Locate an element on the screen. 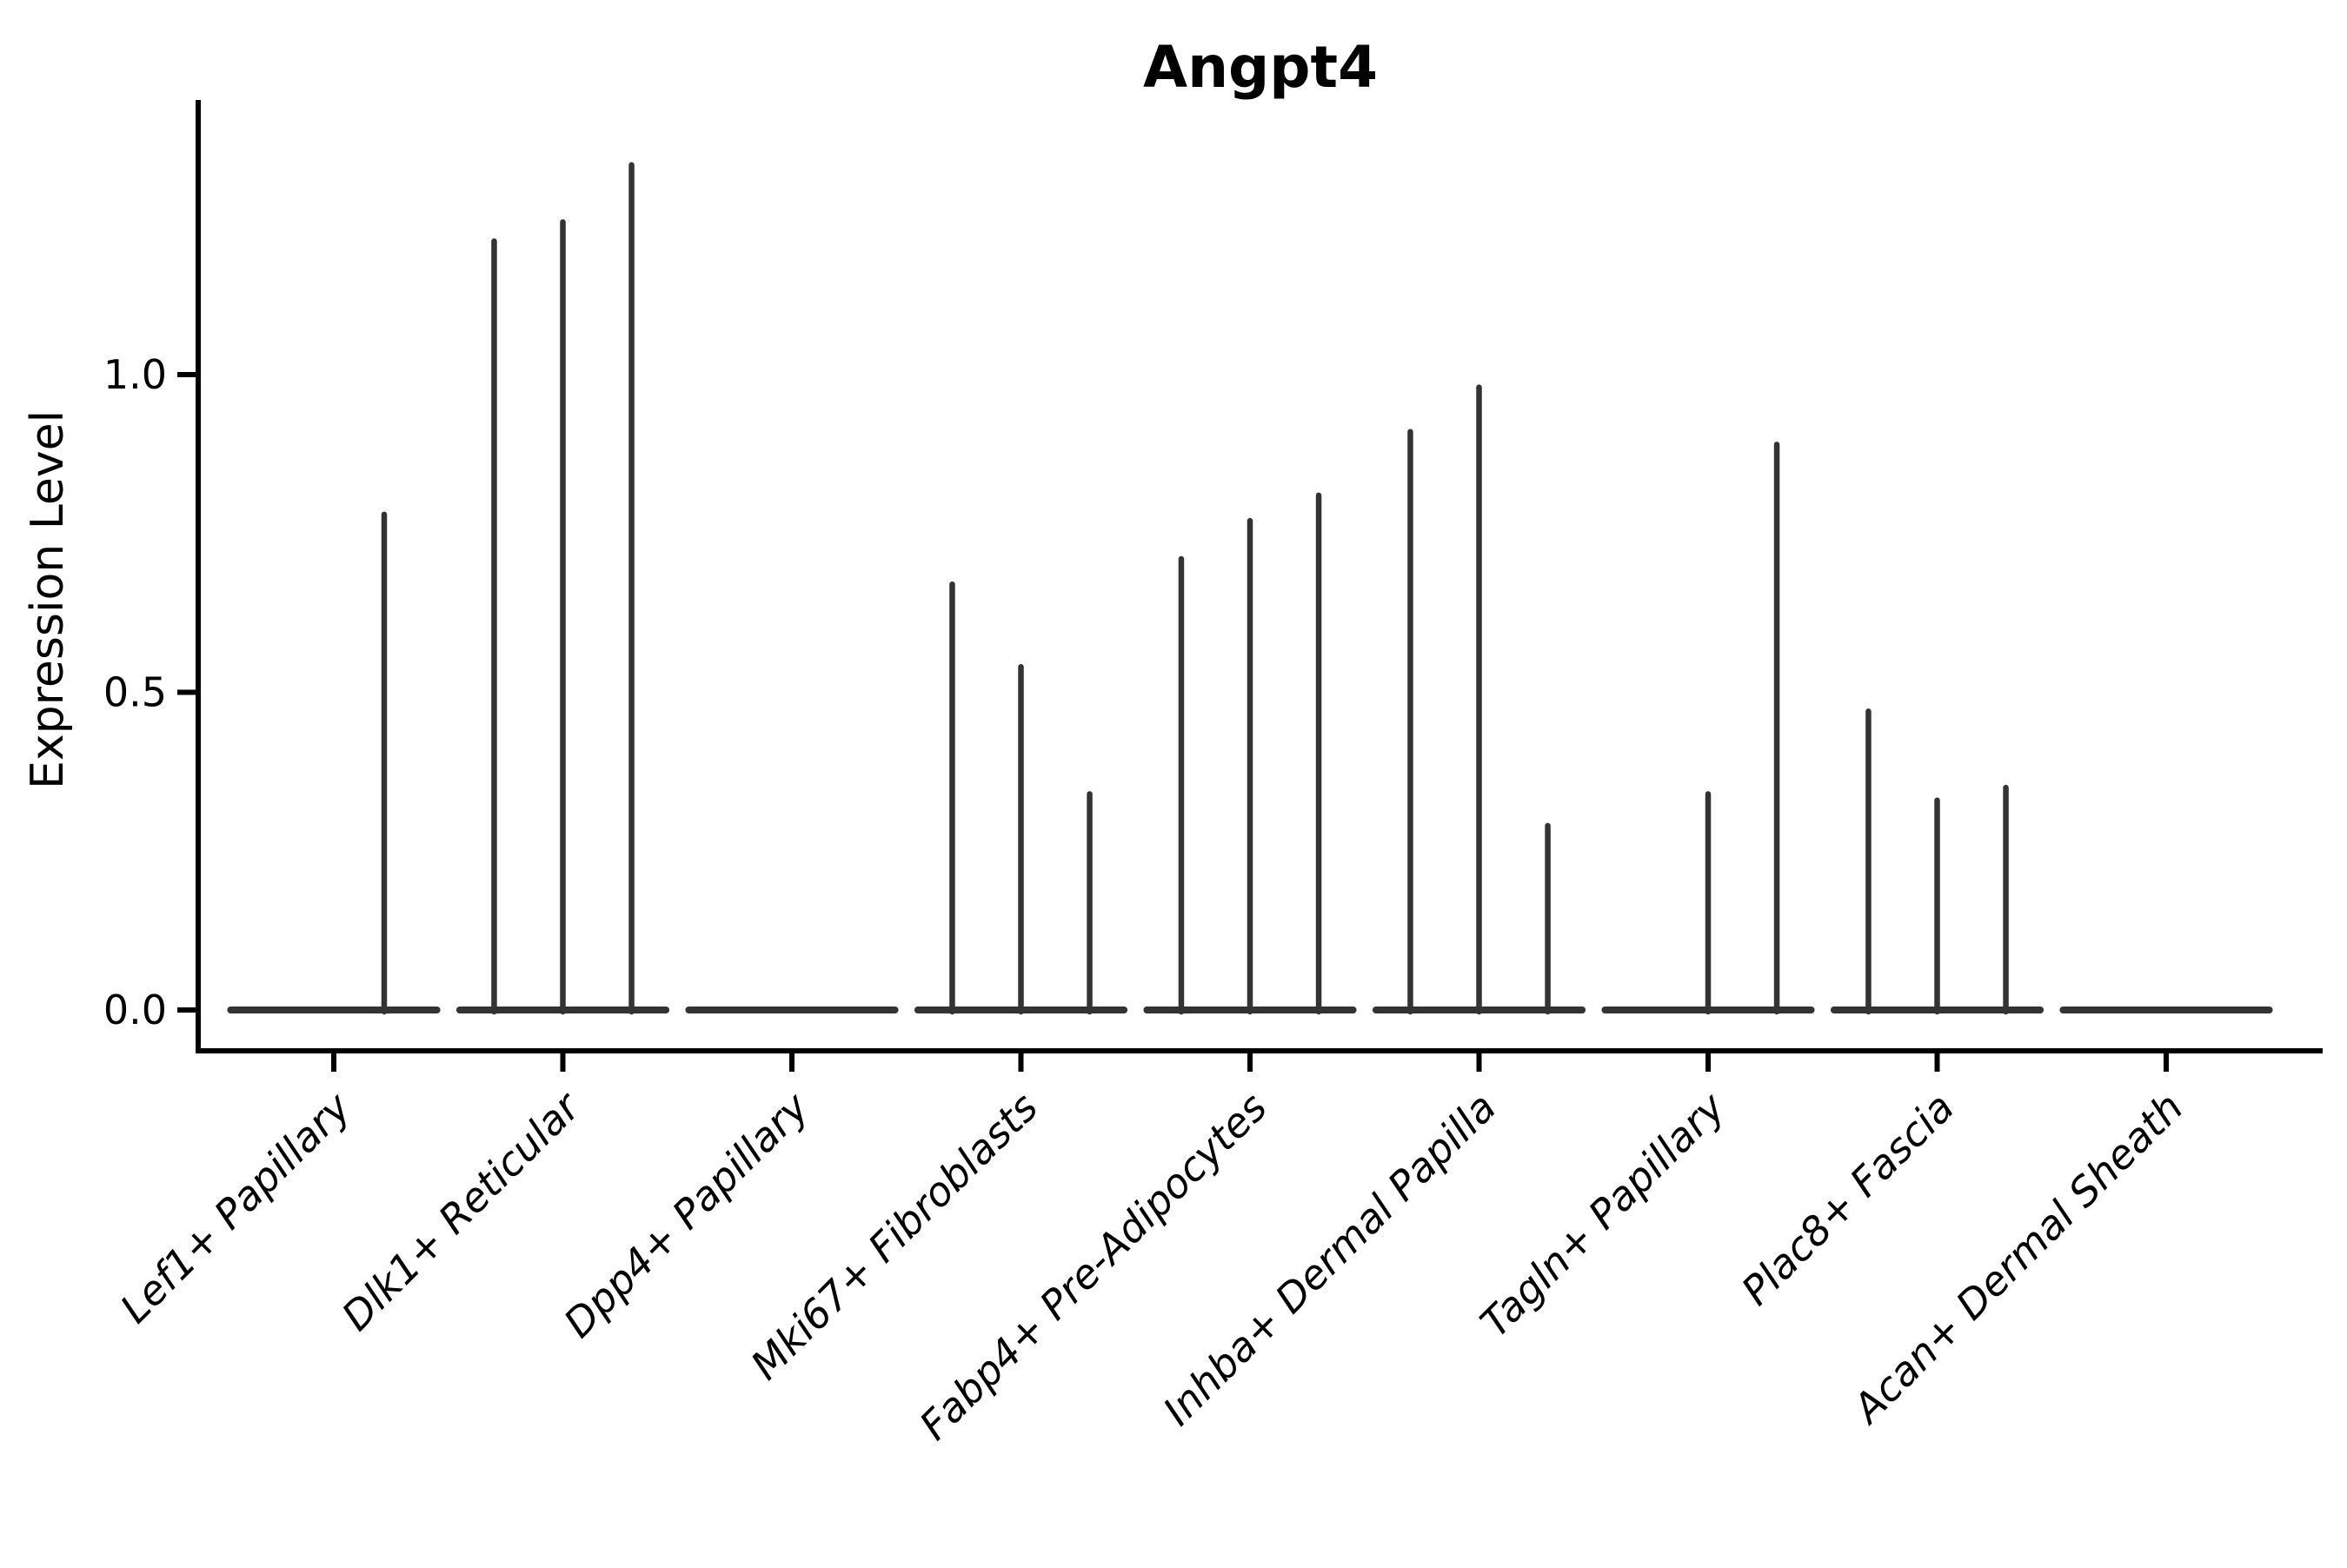 Image resolution: width=2347 pixels, height=1568 pixels. y-tick-label: 0.5 is located at coordinates (135, 692).